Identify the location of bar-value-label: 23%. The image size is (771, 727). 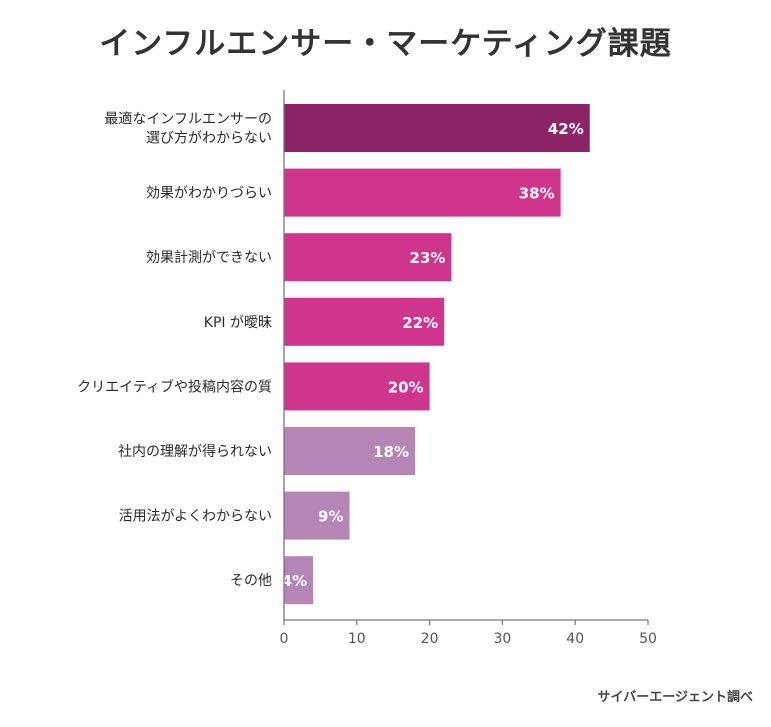
(428, 258).